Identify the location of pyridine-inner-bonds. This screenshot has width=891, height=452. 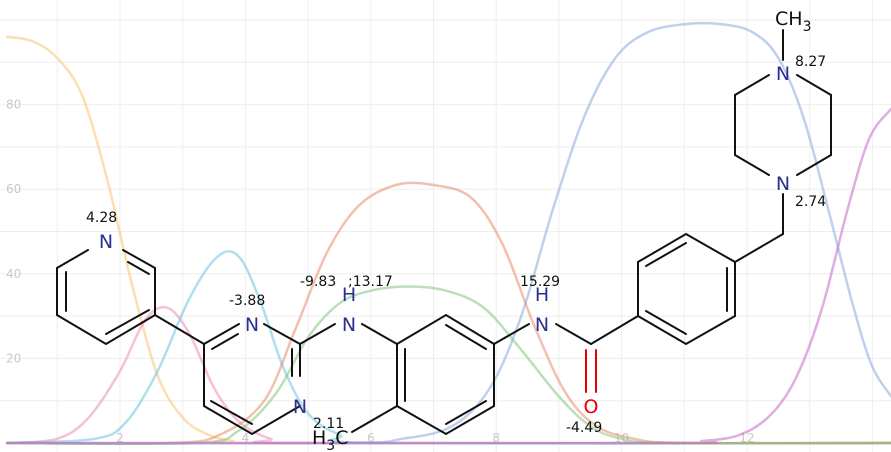
(107, 298).